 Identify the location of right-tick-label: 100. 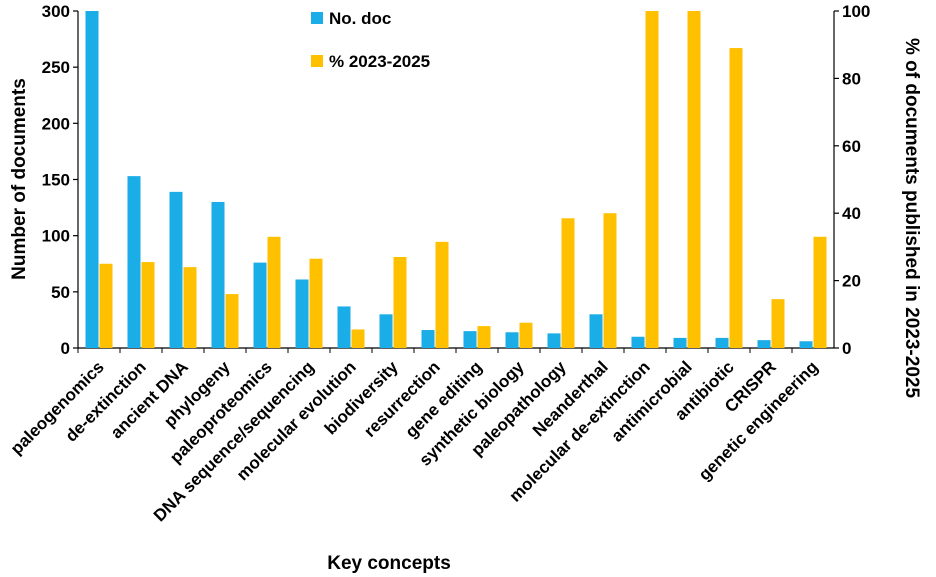
(856, 11).